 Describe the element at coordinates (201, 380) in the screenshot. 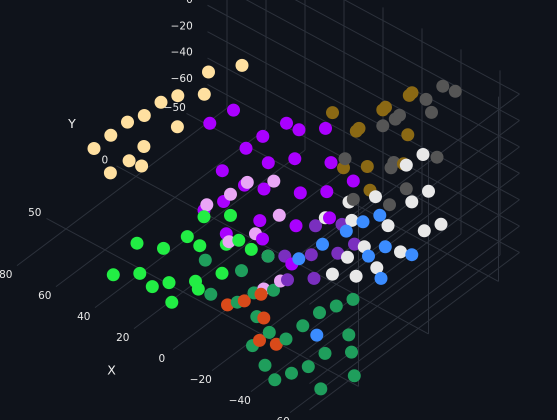

I see `x-tick-label: −20` at that location.